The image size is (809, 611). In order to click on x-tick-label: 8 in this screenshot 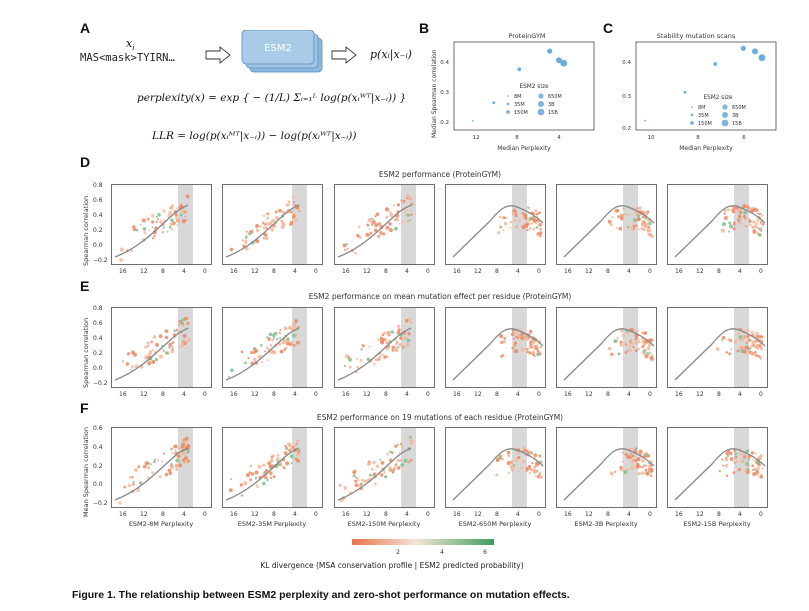, I will do `click(386, 394)`.